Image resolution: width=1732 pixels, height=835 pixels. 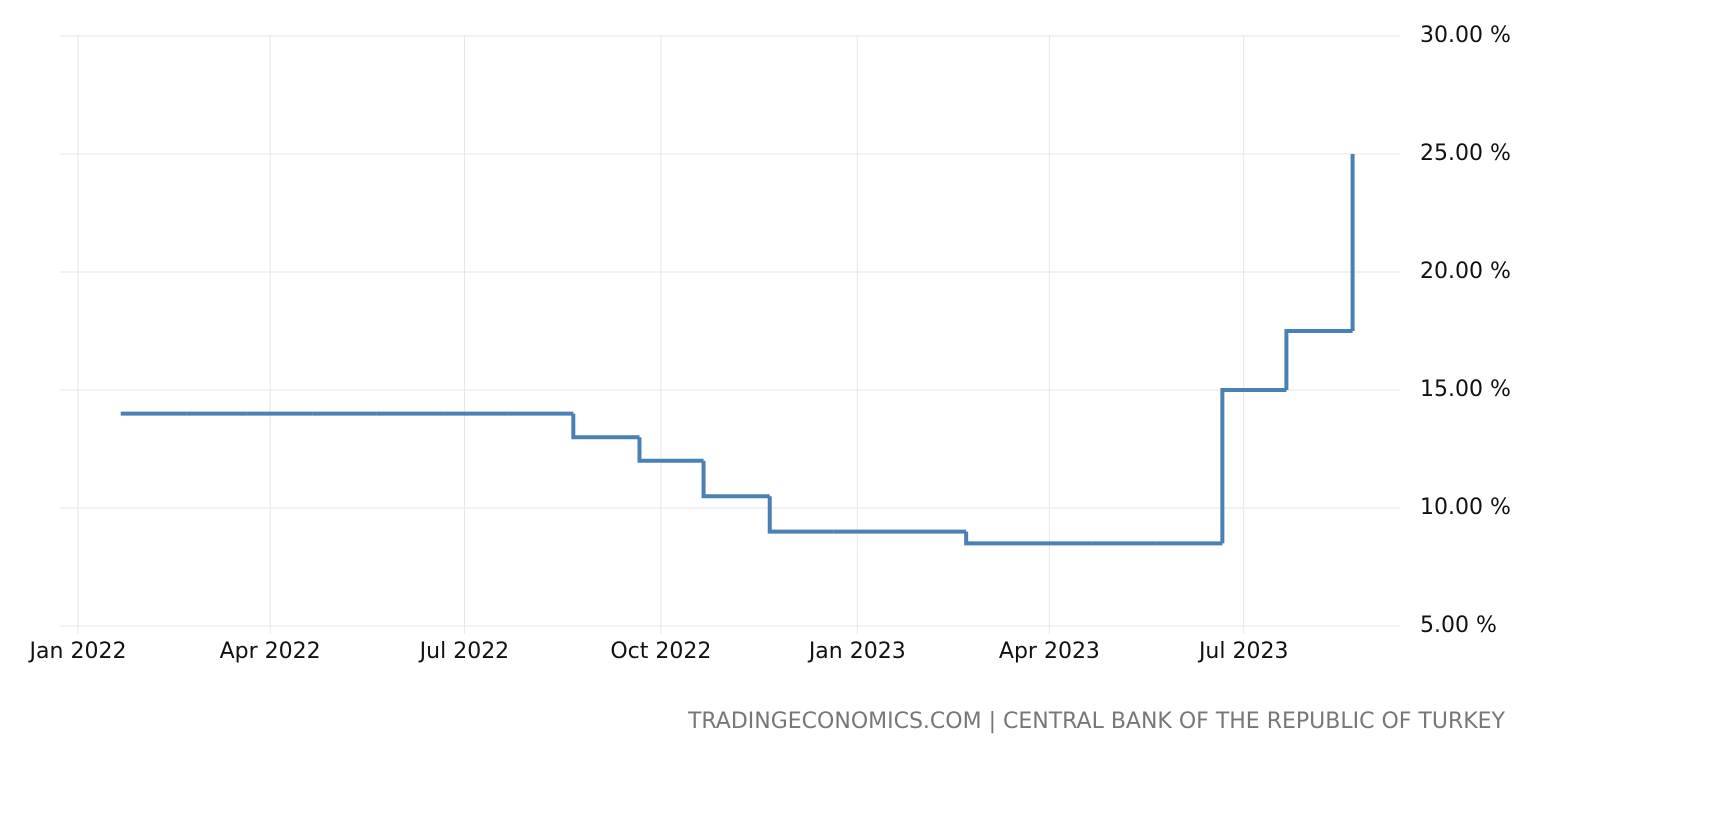 I want to click on y-tick-label: 25.00 %, so click(x=1465, y=153).